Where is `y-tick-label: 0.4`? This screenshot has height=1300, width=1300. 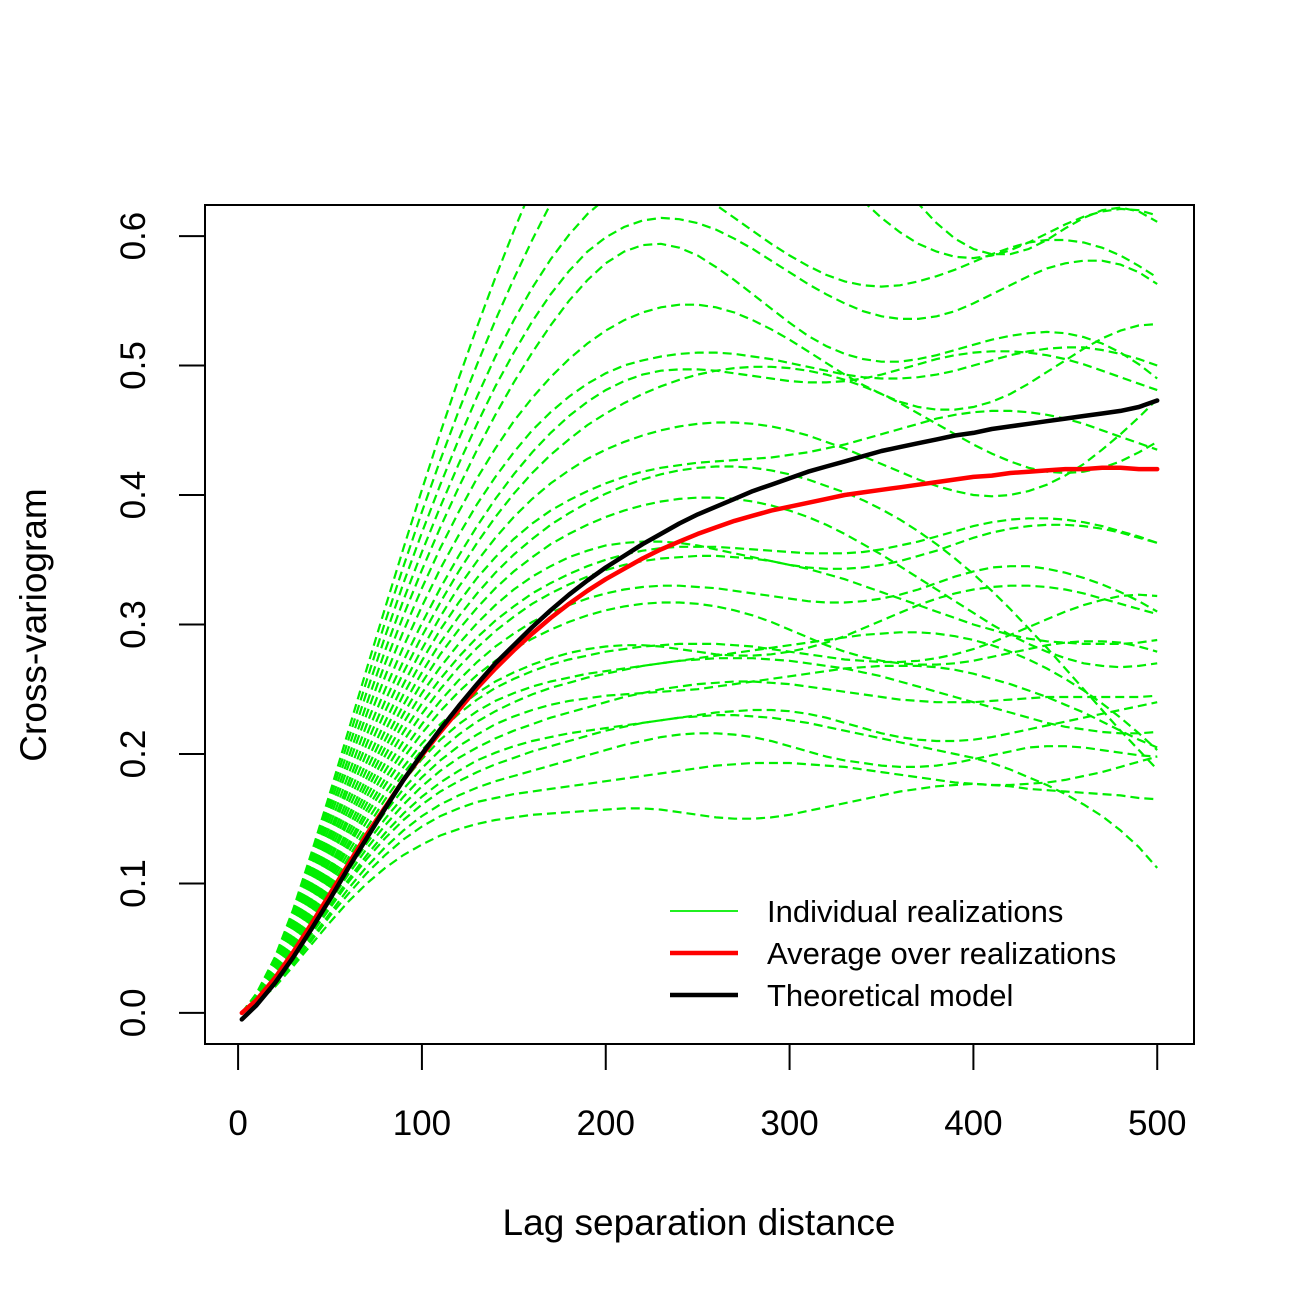
y-tick-label: 0.4 is located at coordinates (133, 495).